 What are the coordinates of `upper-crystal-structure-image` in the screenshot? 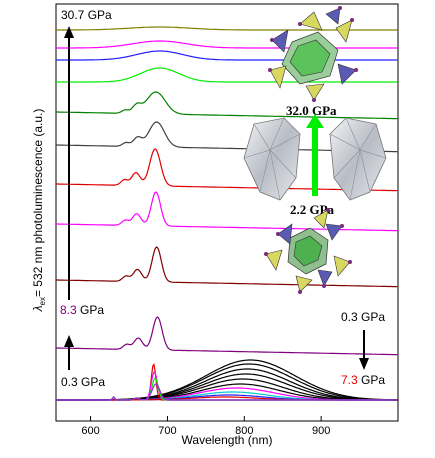 It's located at (313, 54).